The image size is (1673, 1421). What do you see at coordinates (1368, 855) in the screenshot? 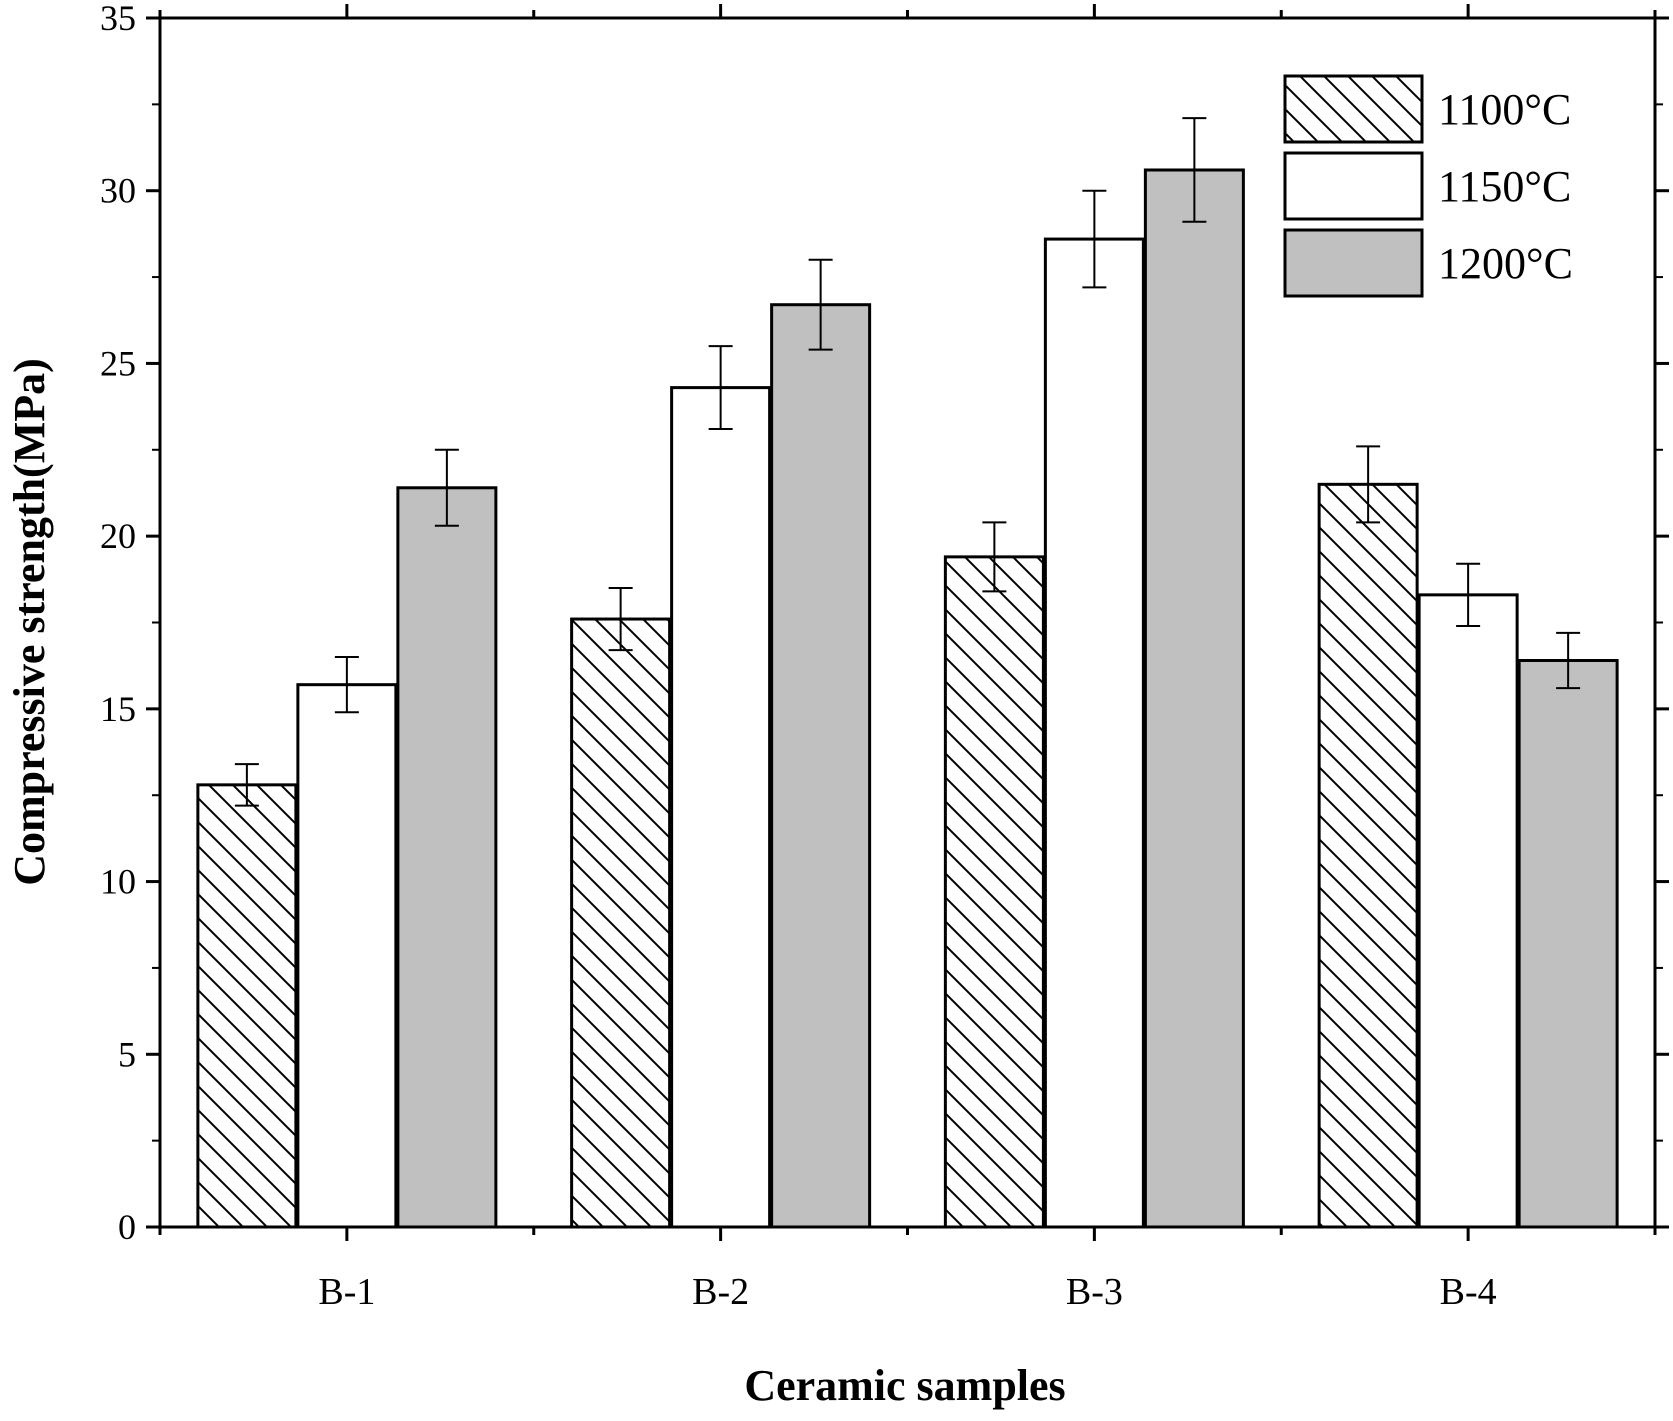
I see `bar-B-4-1100°C` at bounding box center [1368, 855].